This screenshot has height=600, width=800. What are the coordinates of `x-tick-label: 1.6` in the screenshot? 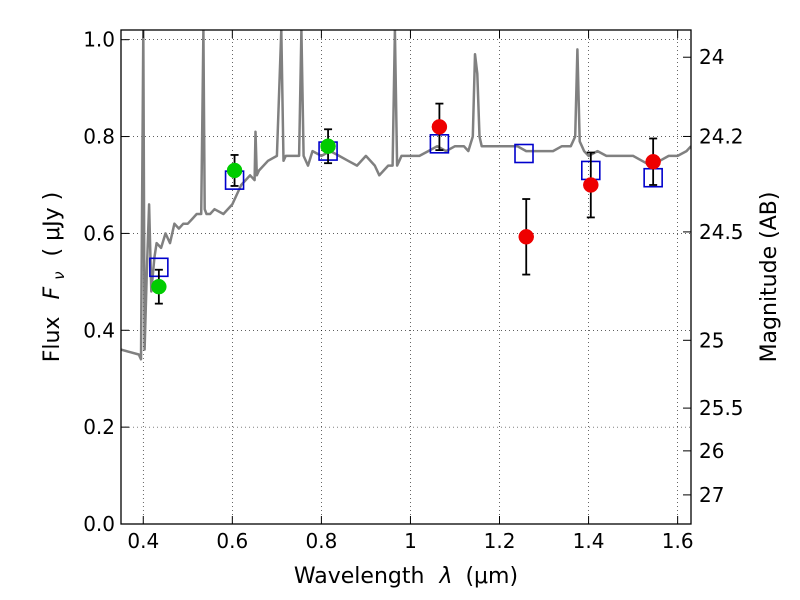 It's located at (678, 541).